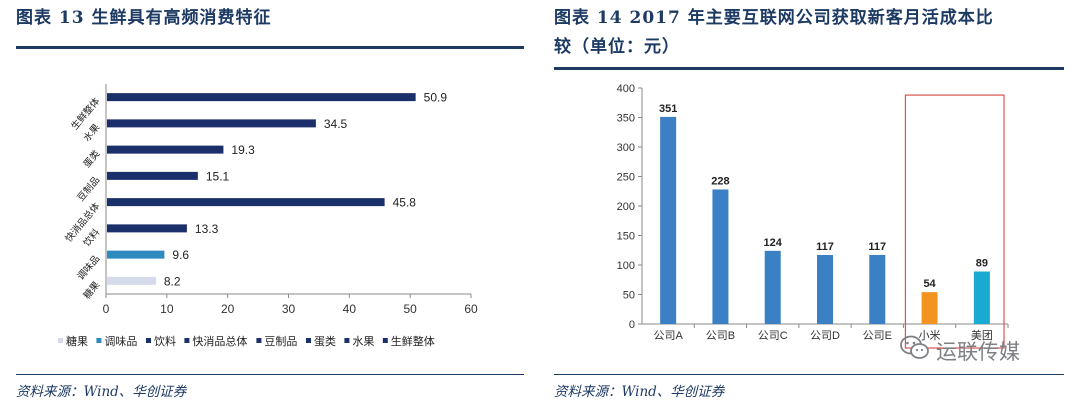 This screenshot has width=1080, height=403. I want to click on data-label: 50.9, so click(436, 98).